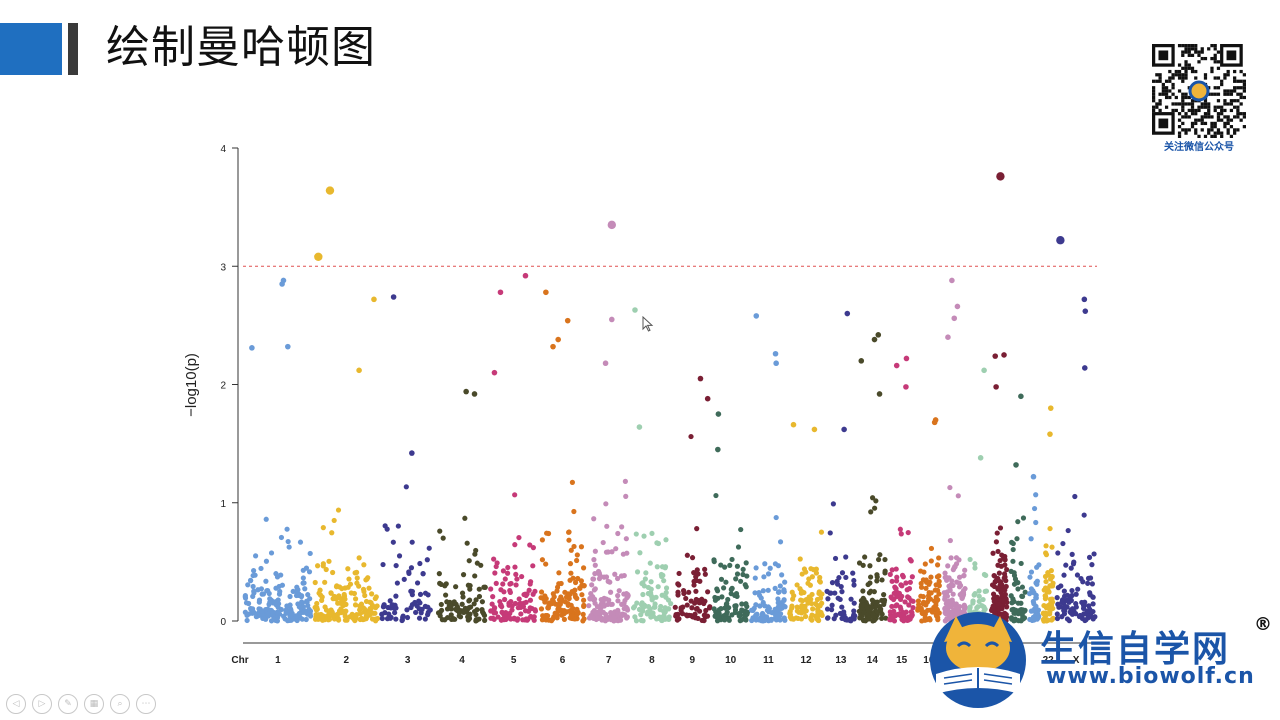 The image size is (1280, 720). What do you see at coordinates (146, 704) in the screenshot?
I see `more-options-button: ⋯` at bounding box center [146, 704].